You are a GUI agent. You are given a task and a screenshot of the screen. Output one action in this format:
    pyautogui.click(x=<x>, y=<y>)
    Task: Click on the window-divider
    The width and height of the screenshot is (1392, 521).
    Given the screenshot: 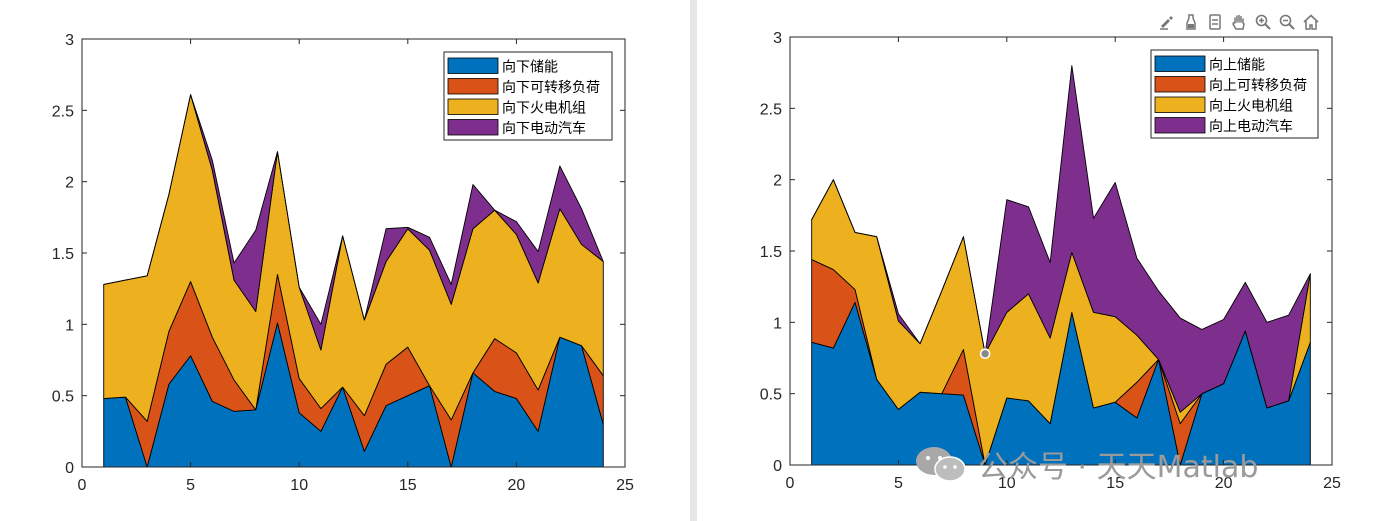 What is the action you would take?
    pyautogui.click(x=693, y=260)
    